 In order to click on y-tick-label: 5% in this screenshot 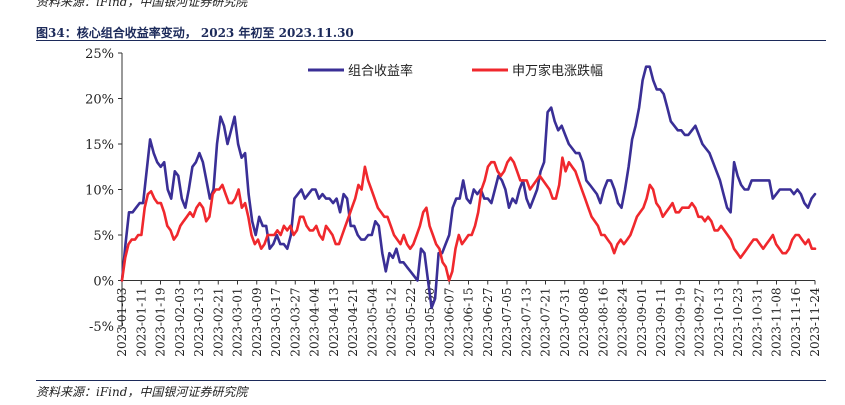, I will do `click(103, 236)`.